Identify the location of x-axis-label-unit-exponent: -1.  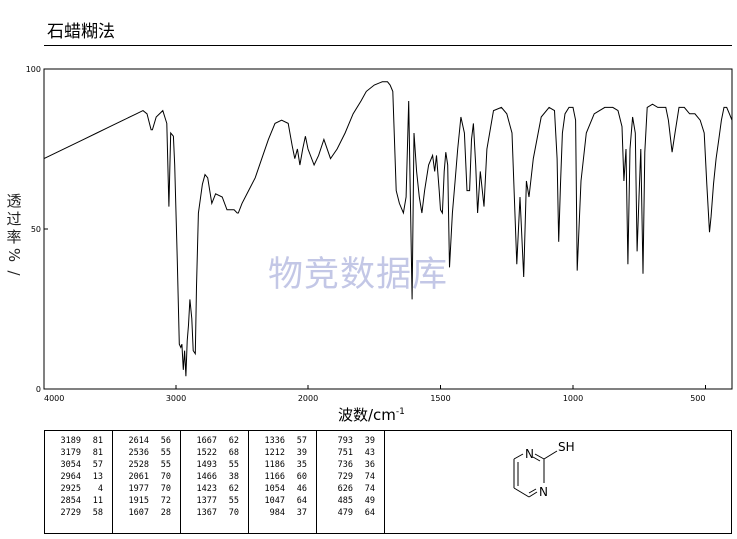
(400, 412).